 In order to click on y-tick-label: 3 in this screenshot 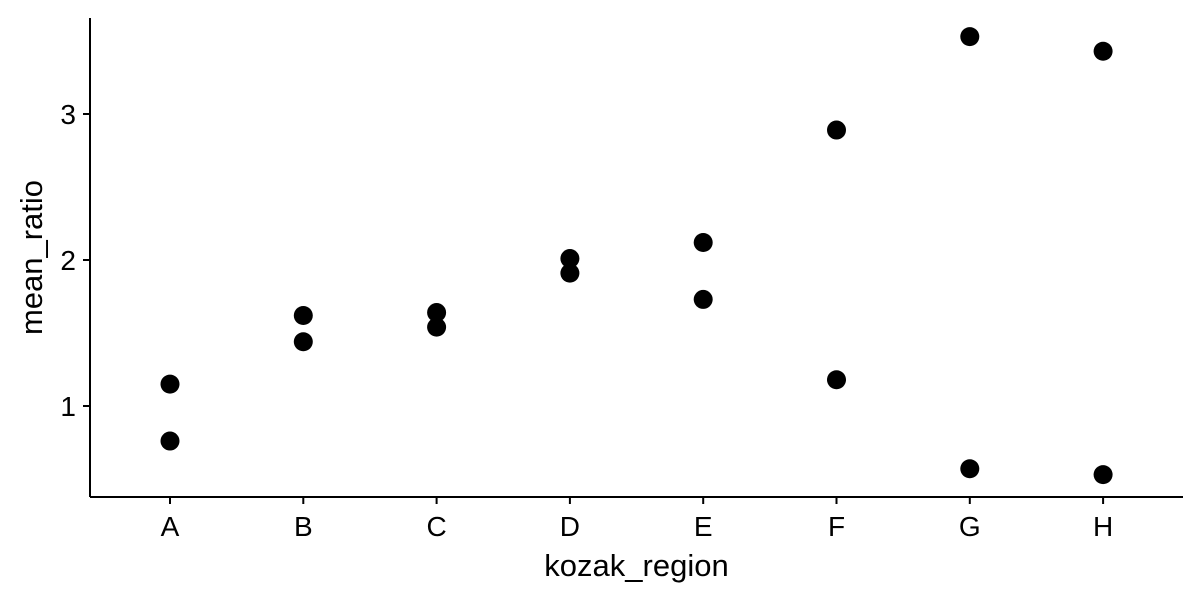, I will do `click(68, 114)`.